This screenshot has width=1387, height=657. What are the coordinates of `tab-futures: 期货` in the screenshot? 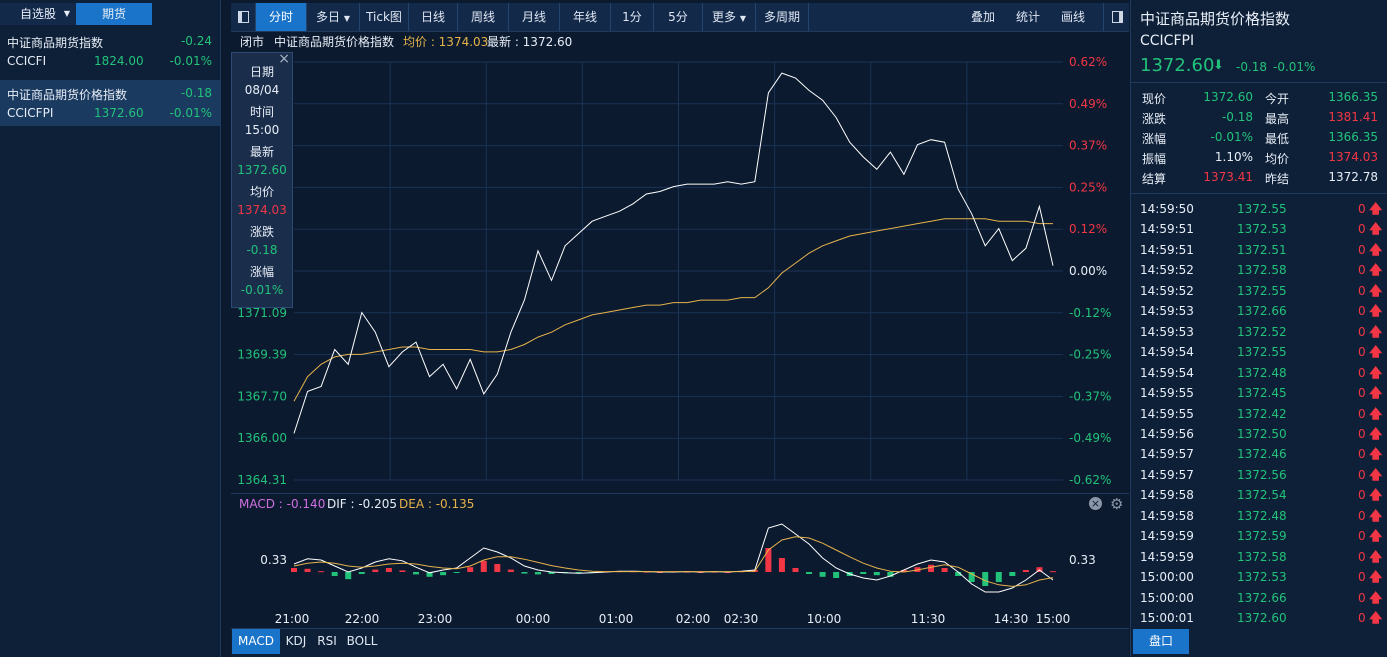 It's located at (114, 14).